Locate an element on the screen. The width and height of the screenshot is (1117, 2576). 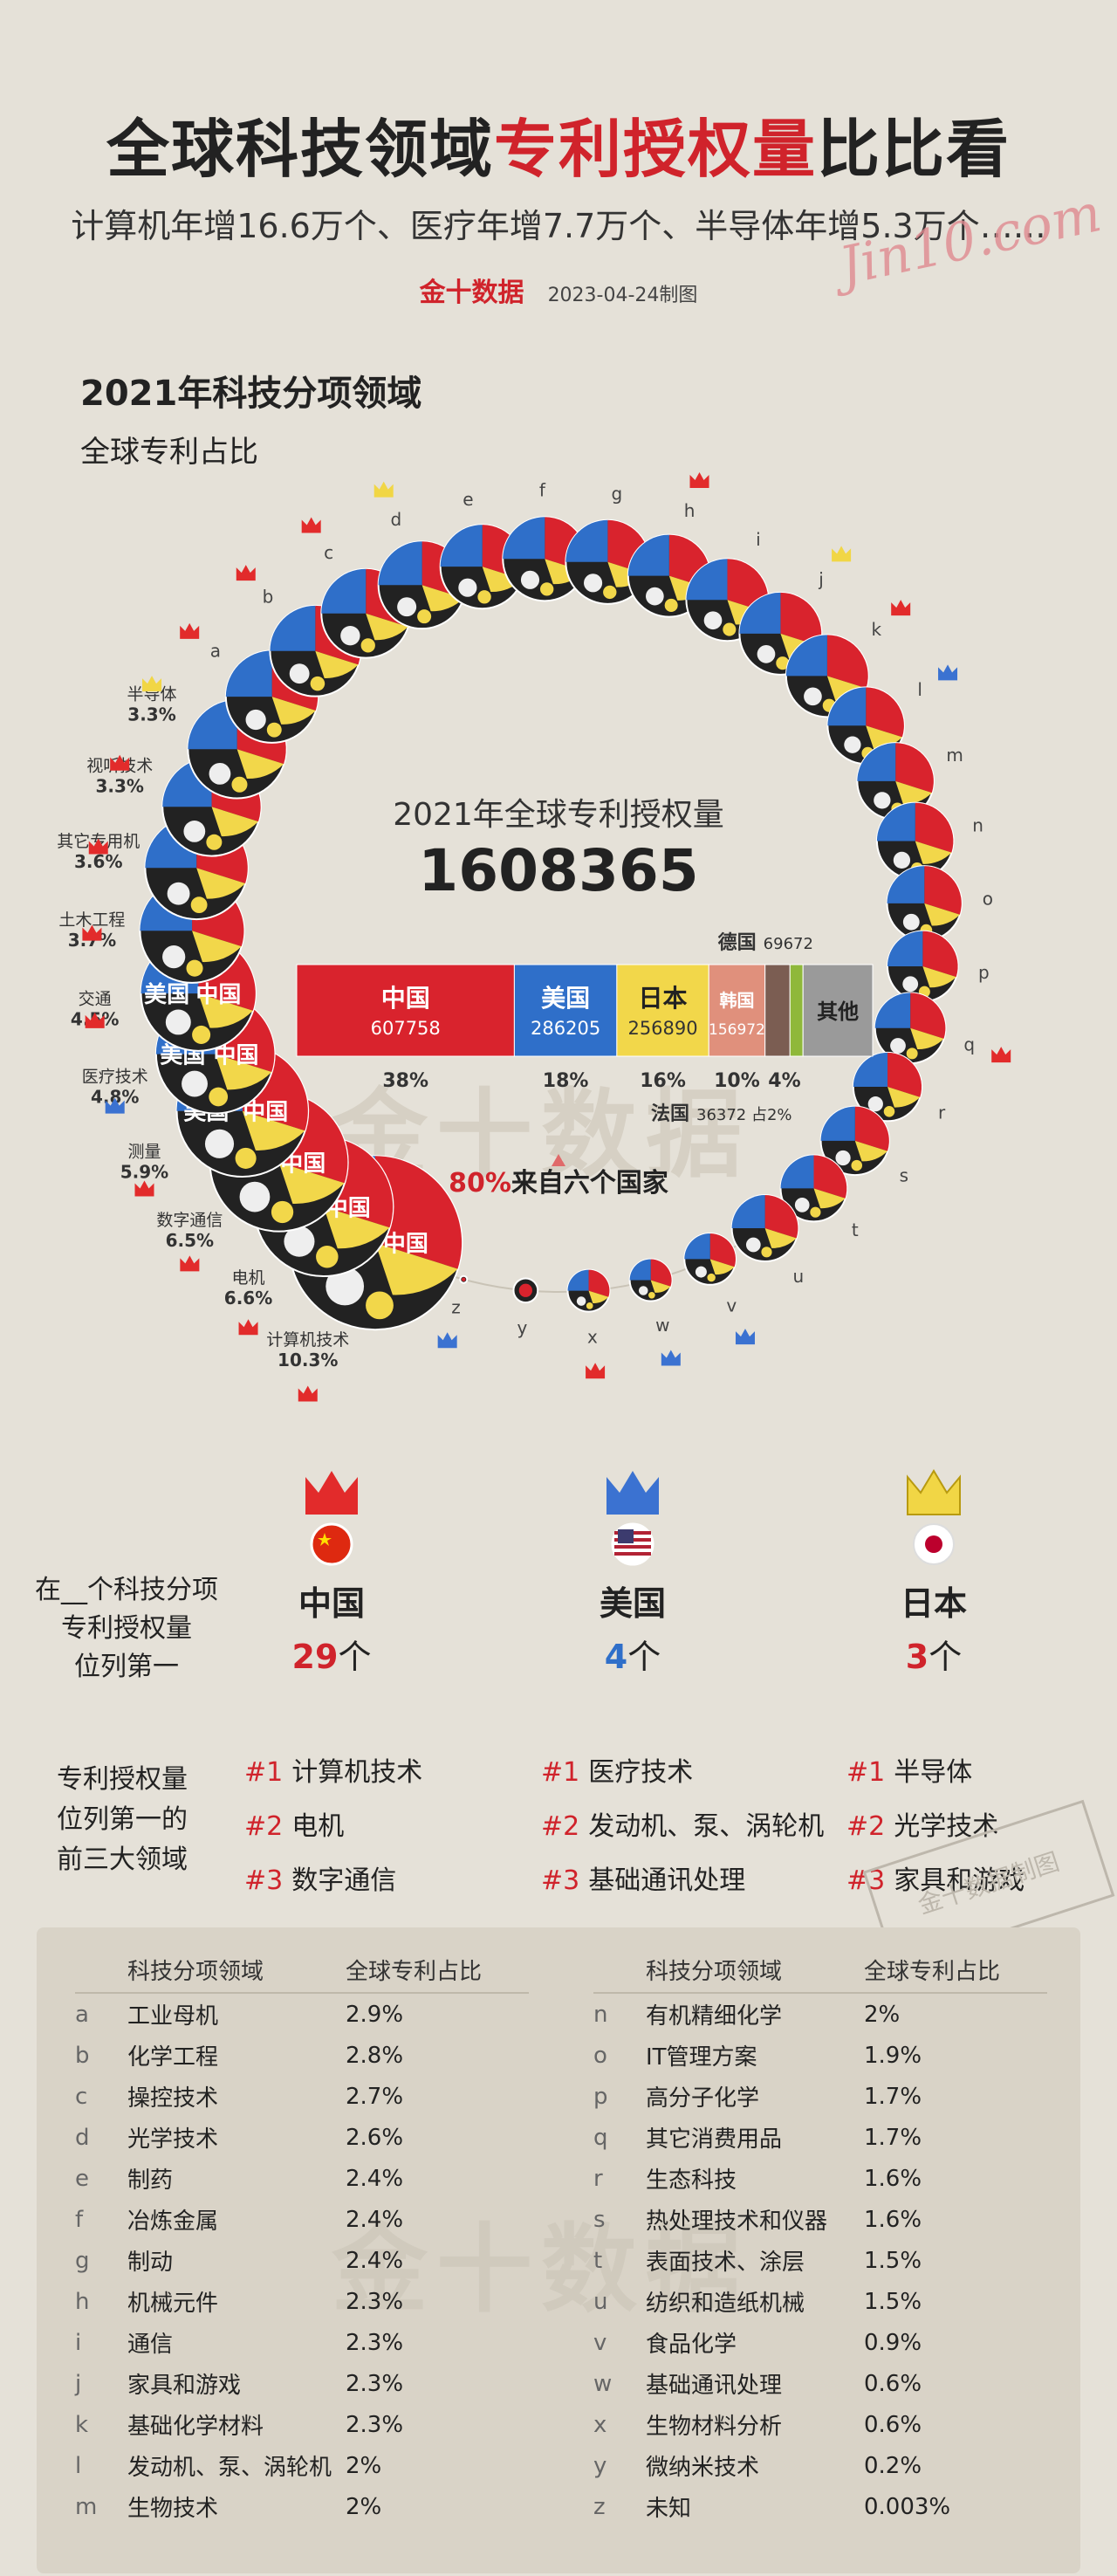
crown-note-line: 位列第一 is located at coordinates (126, 1667).